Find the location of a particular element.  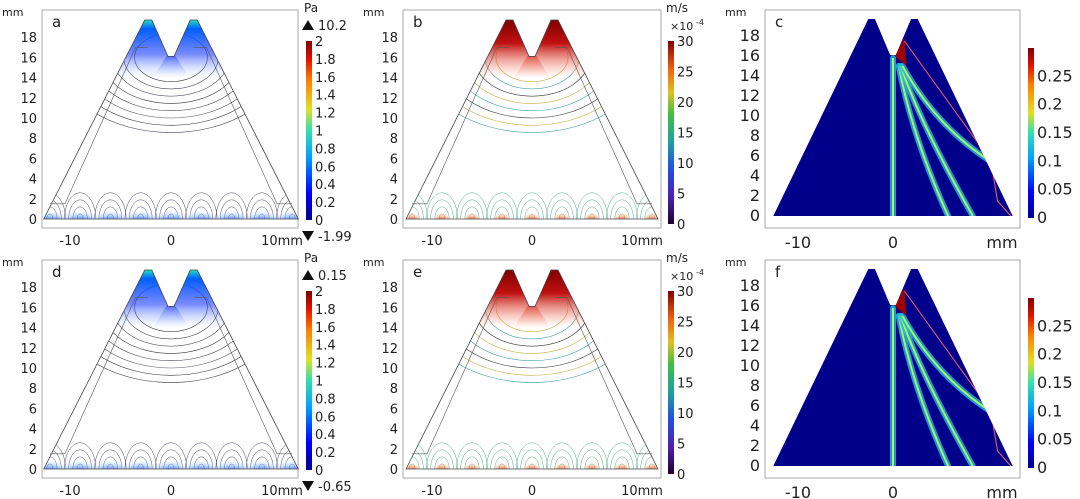

colorbar-tick-label: 1.4 is located at coordinates (325, 96).